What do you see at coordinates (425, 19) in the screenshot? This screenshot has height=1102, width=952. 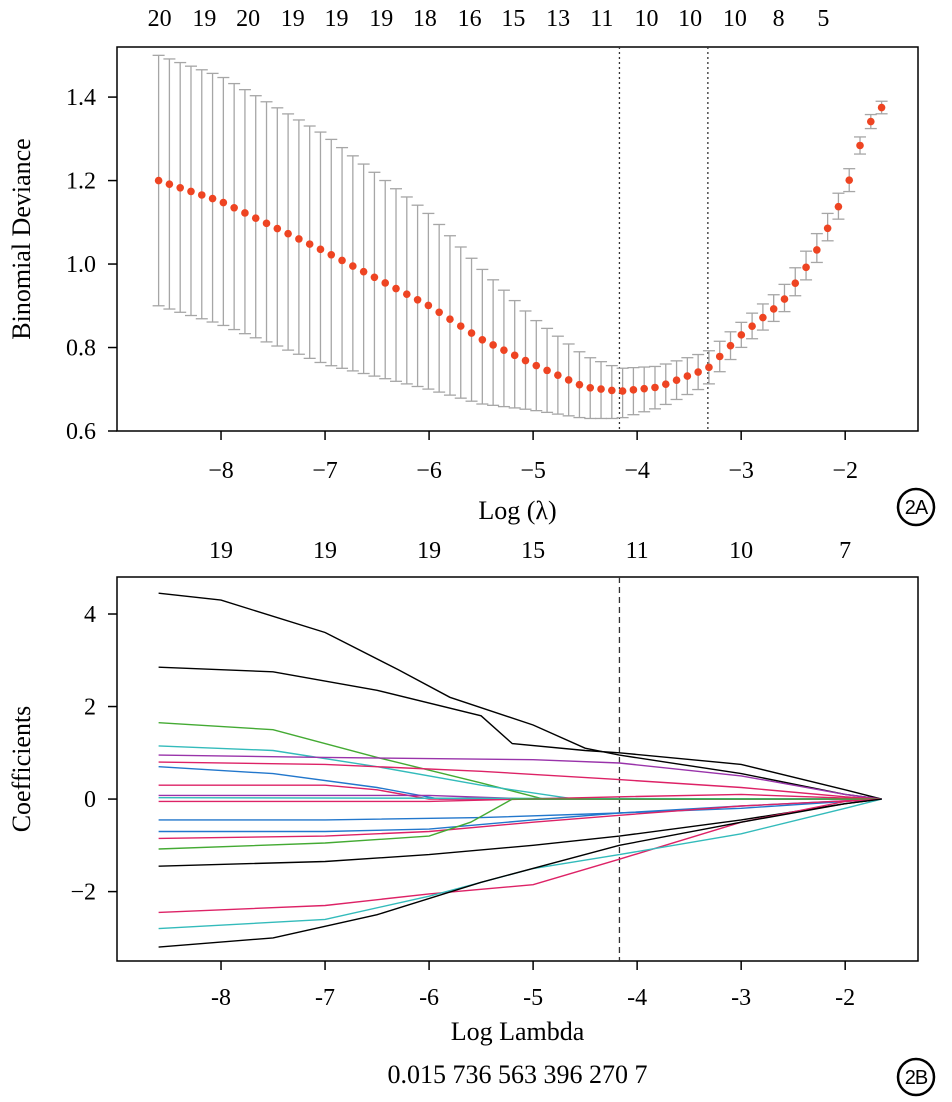 I see `top-axis-label: 18` at bounding box center [425, 19].